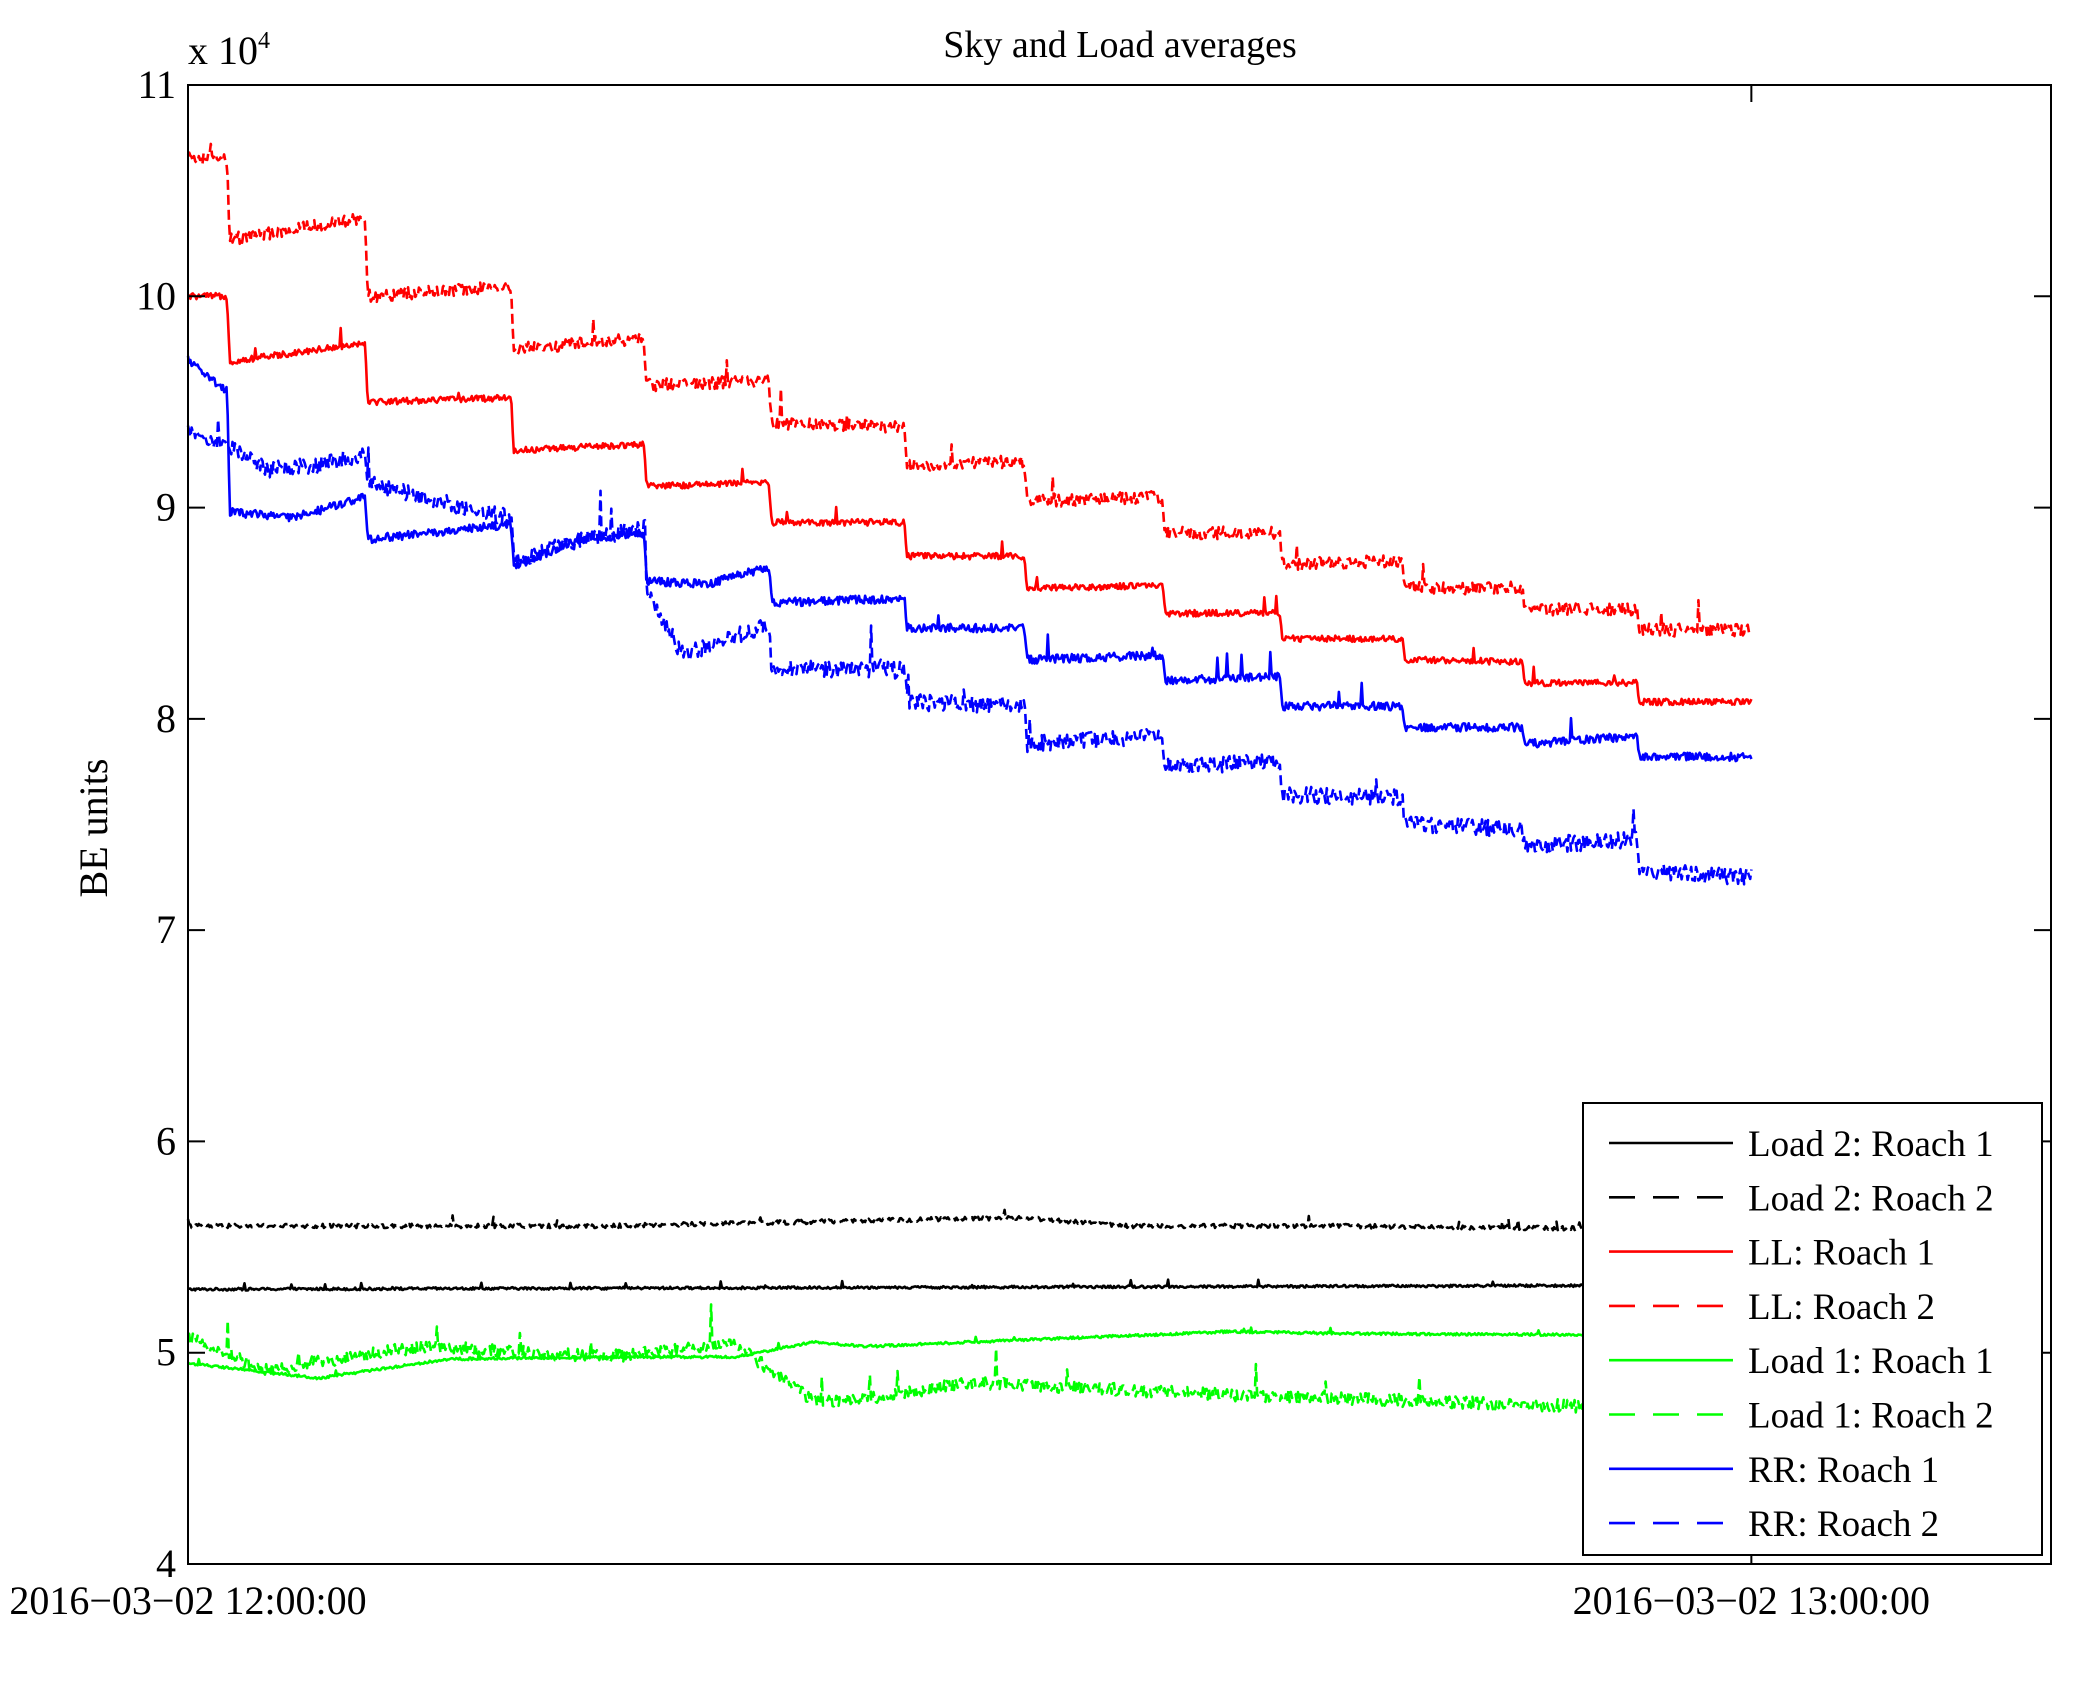  I want to click on legend-label-rr-roach-1: RR: Roach 1, so click(1843, 1470).